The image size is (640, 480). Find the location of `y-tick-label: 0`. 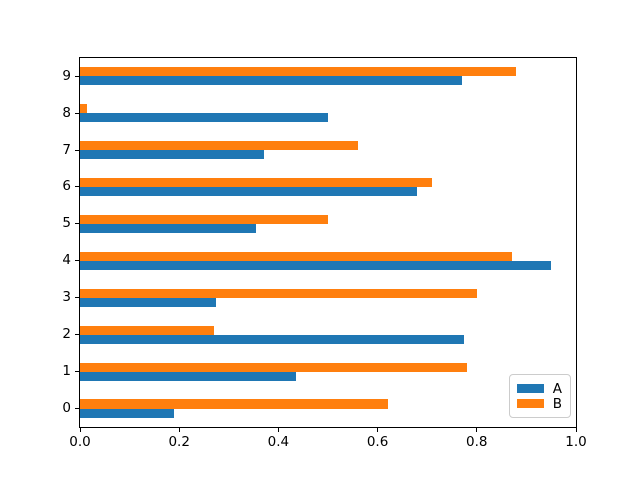

y-tick-label: 0 is located at coordinates (66, 408).